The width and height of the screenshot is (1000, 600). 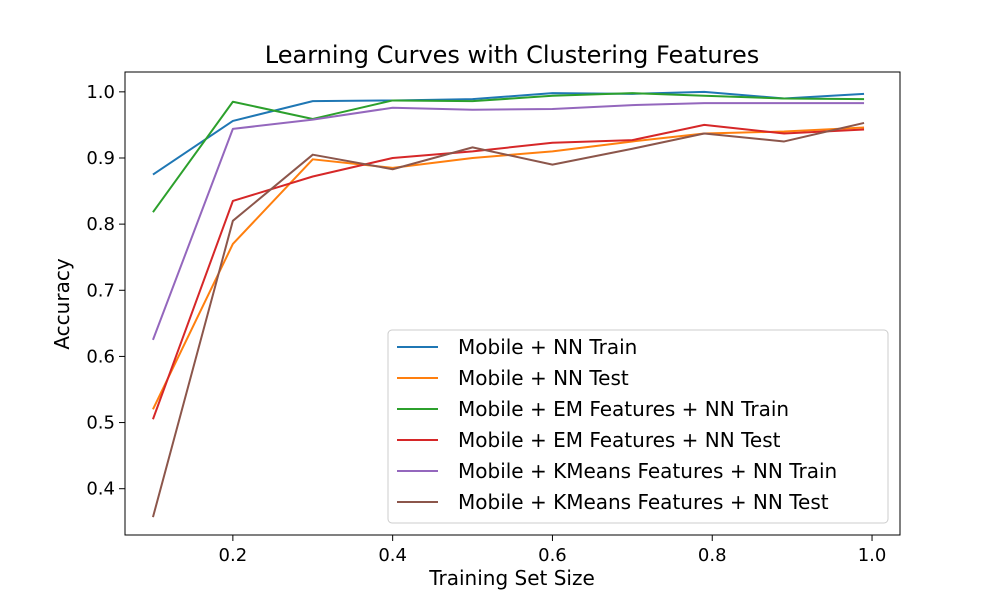 What do you see at coordinates (552, 555) in the screenshot?
I see `x-tick-label: 0.6` at bounding box center [552, 555].